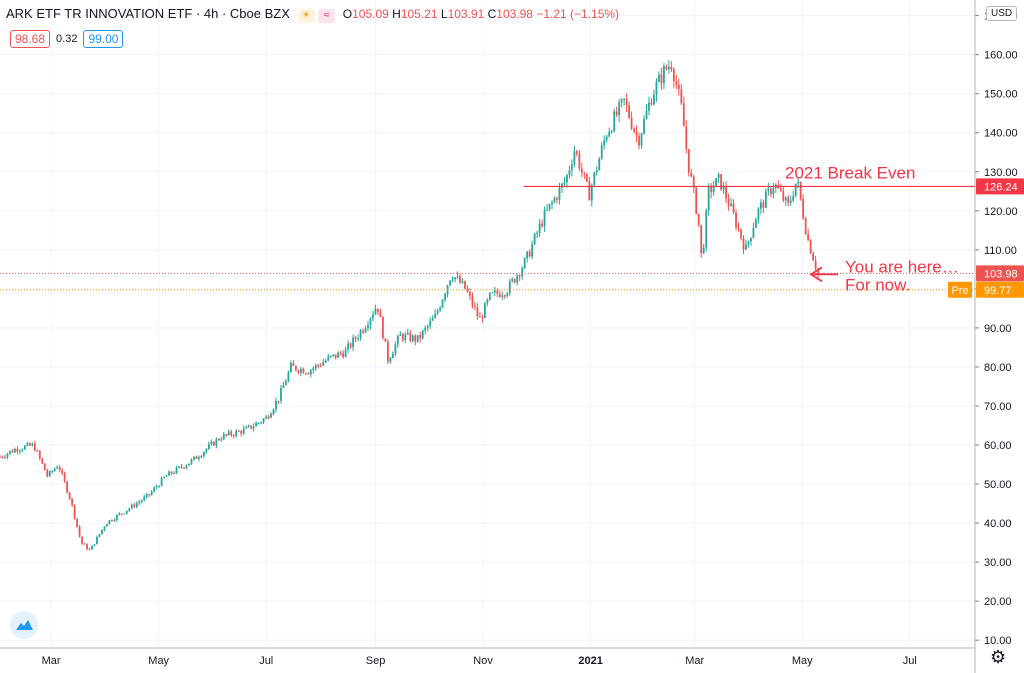  I want to click on y-tick-label: 80.00, so click(998, 368).